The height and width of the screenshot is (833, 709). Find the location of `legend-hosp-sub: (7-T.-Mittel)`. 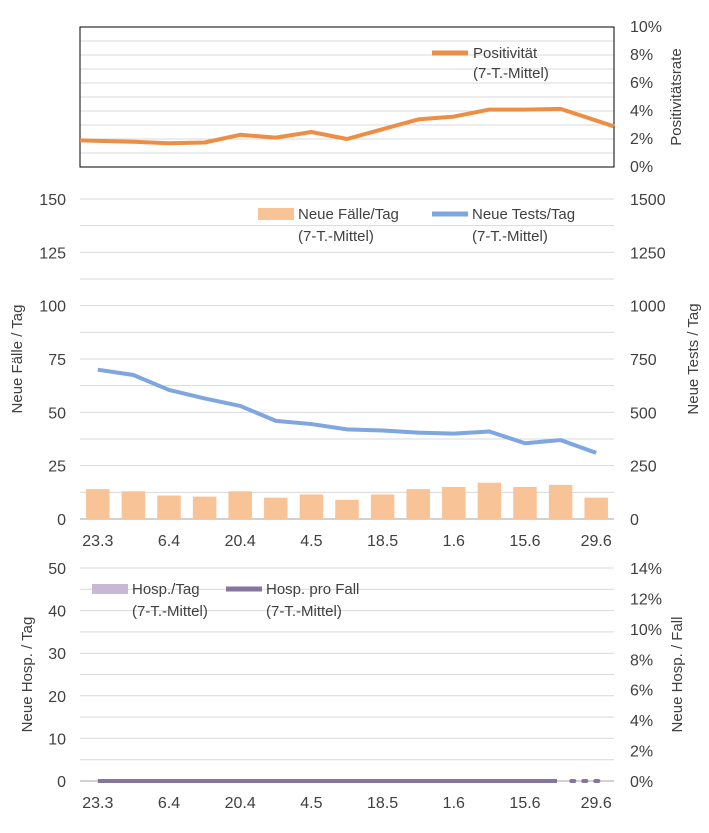

legend-hosp-sub: (7-T.-Mittel) is located at coordinates (170, 611).